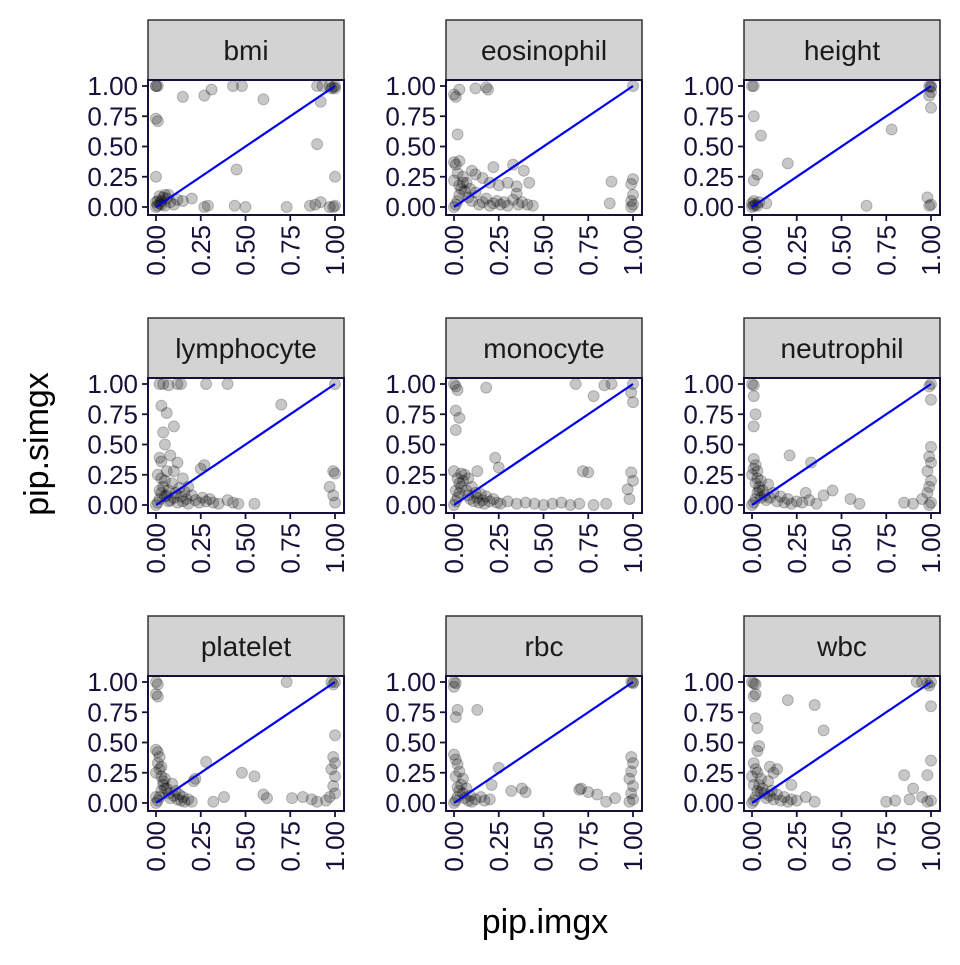 The image size is (960, 965). Describe the element at coordinates (112, 682) in the screenshot. I see `y-tick-label: 1.00` at that location.